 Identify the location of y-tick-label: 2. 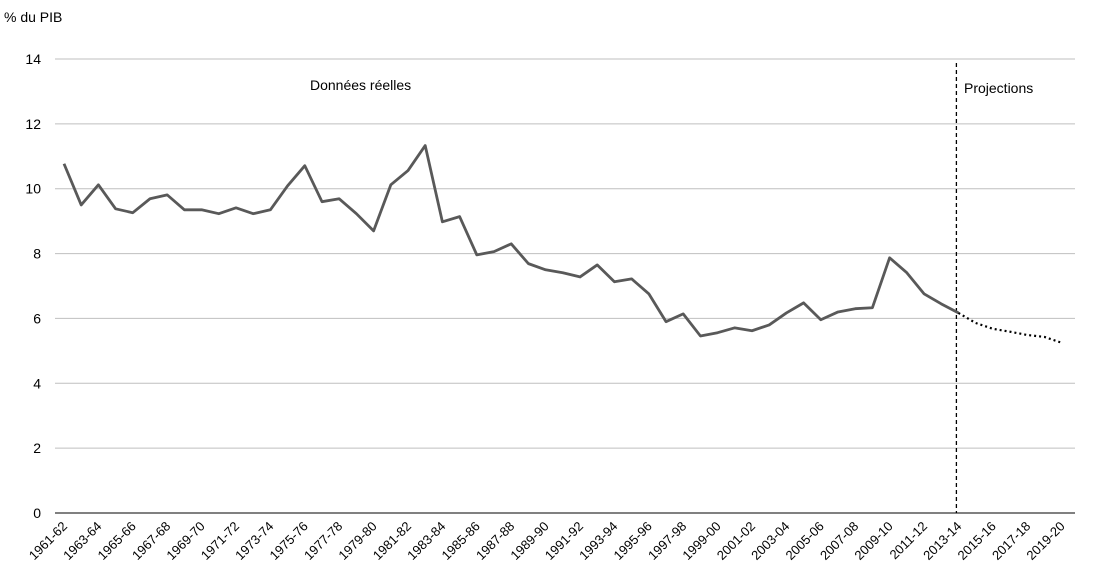
(37, 448).